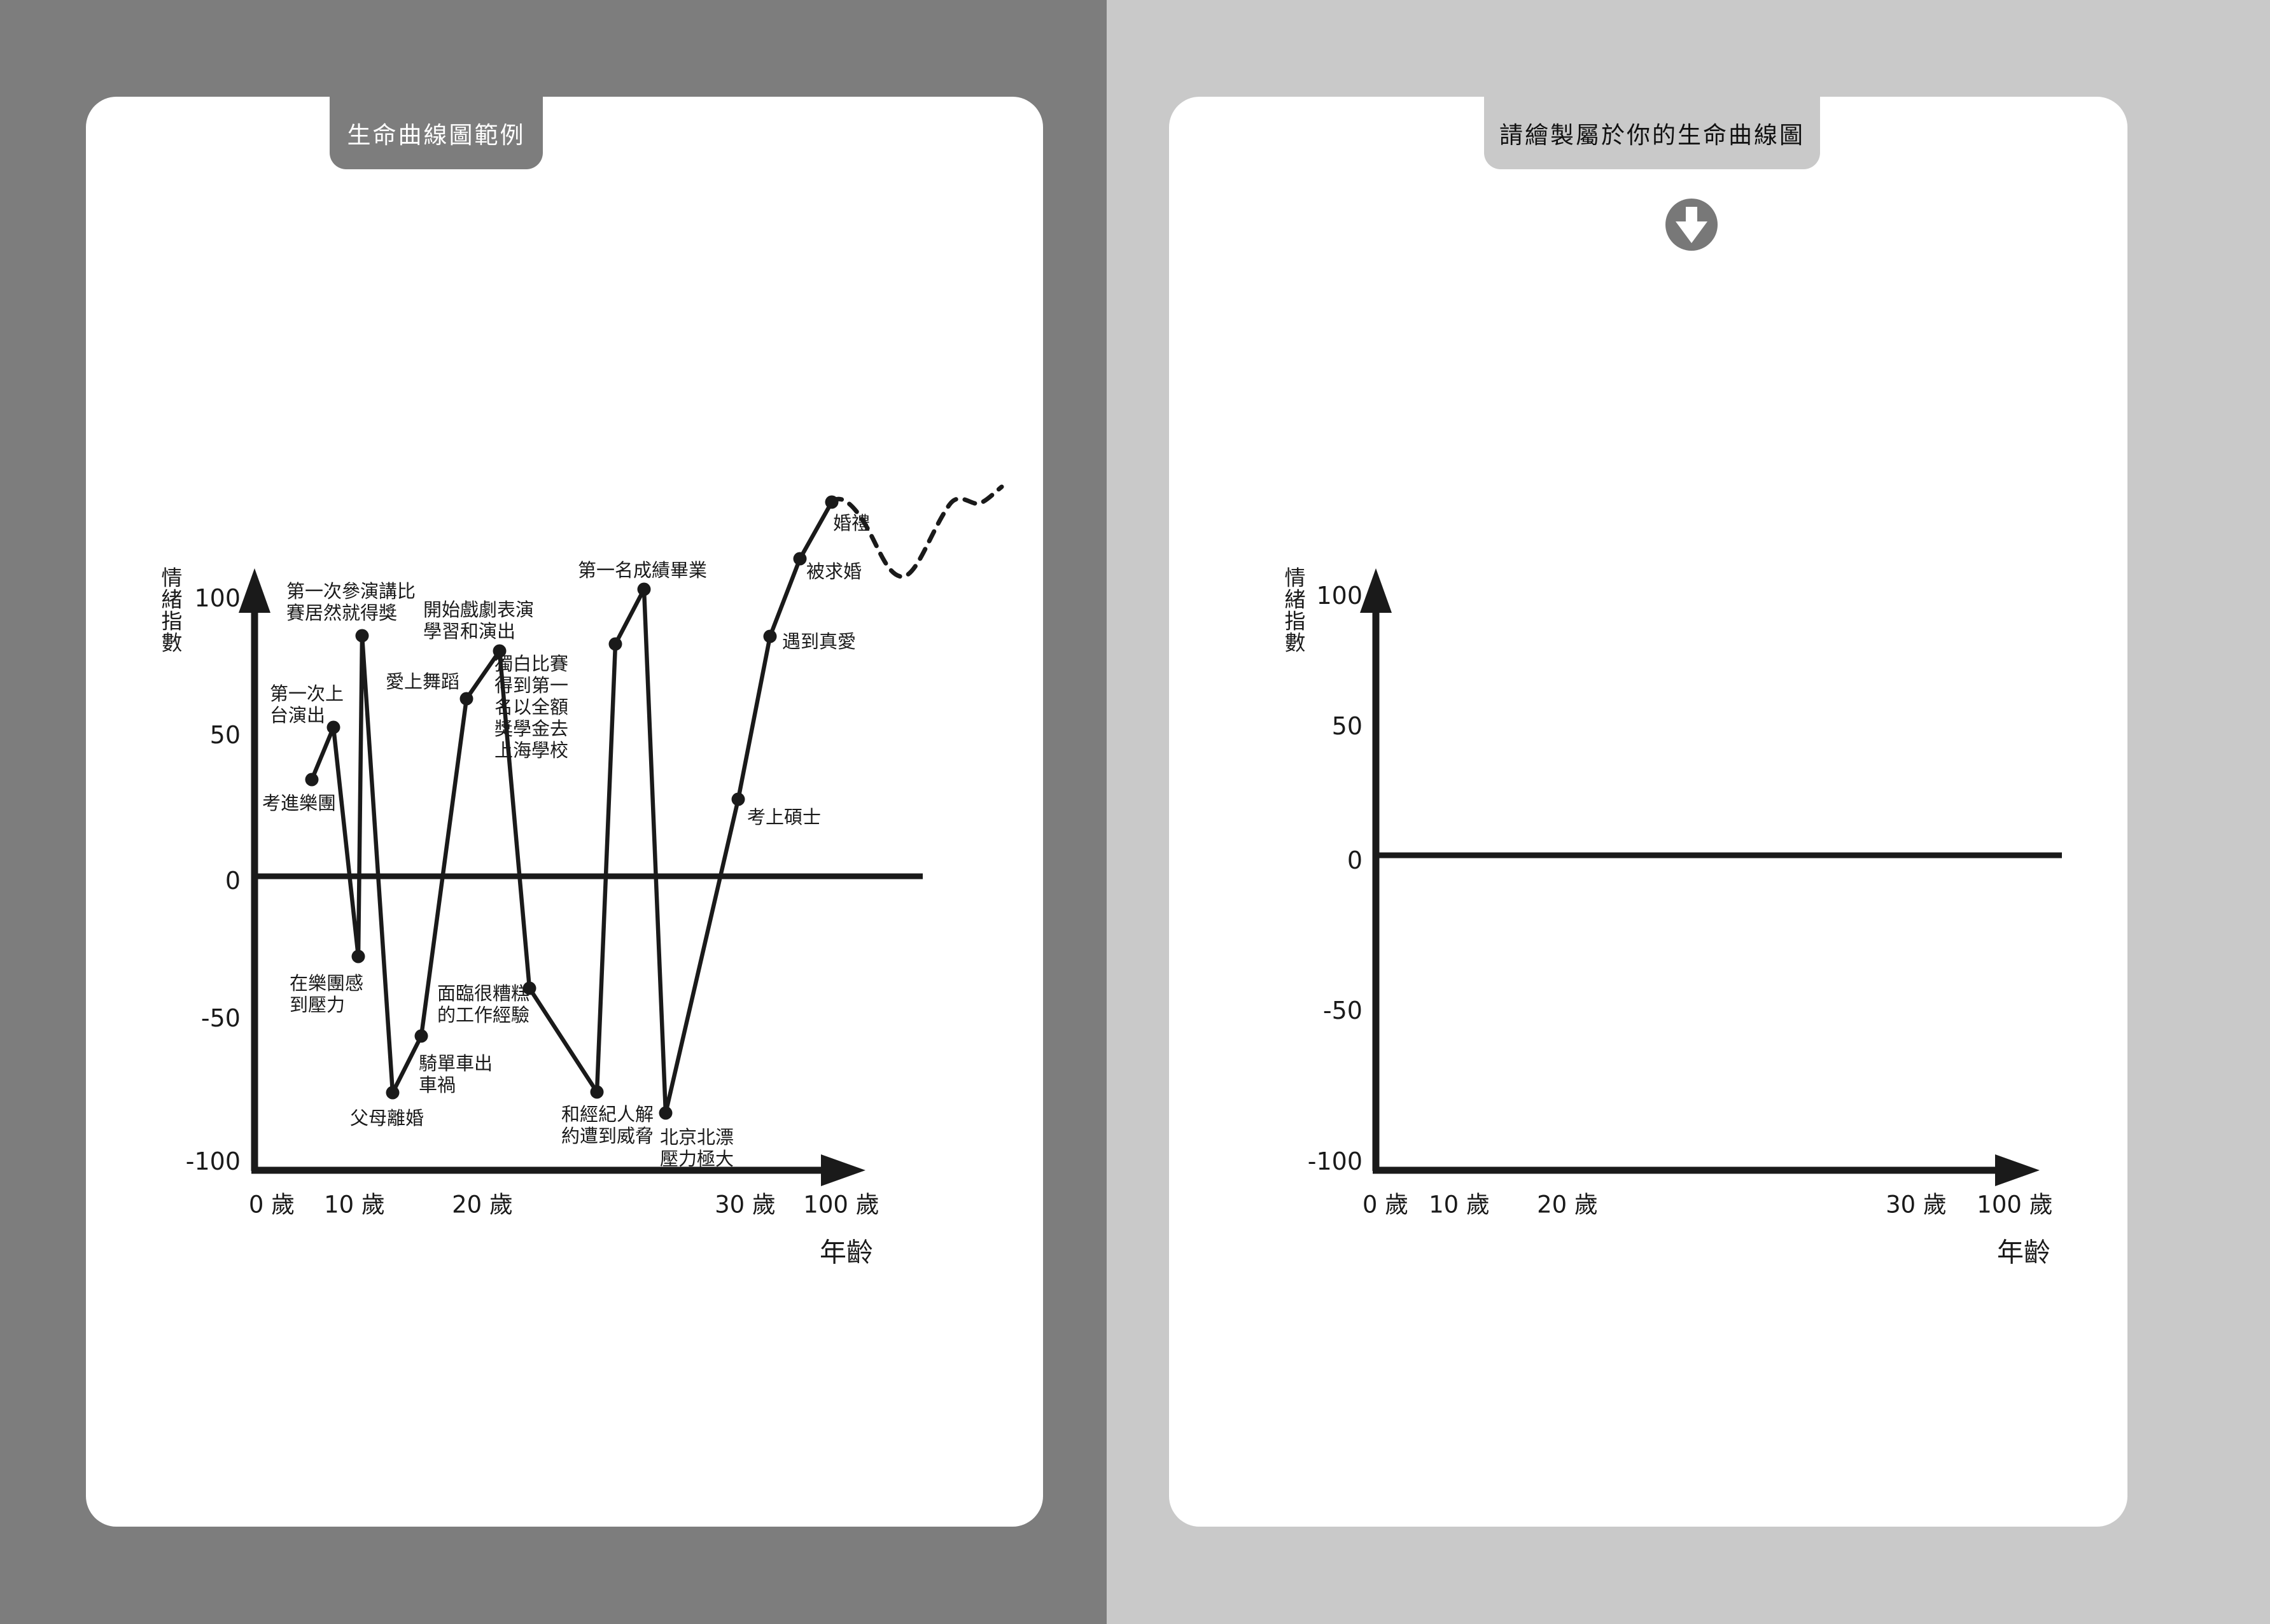 The width and height of the screenshot is (2270, 1624). Describe the element at coordinates (297, 715) in the screenshot. I see `event-label: 台演出` at that location.